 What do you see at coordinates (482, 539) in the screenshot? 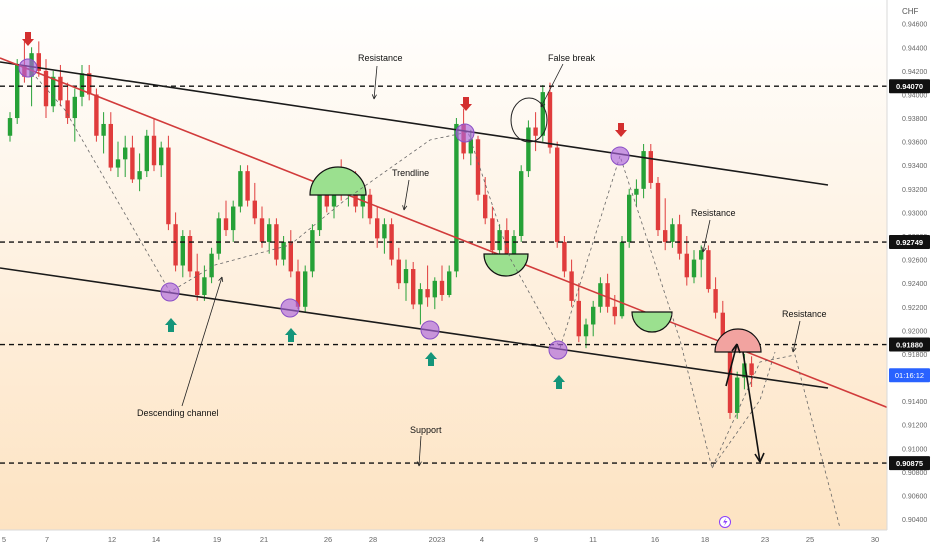
I see `date-tick-label: 4` at bounding box center [482, 539].